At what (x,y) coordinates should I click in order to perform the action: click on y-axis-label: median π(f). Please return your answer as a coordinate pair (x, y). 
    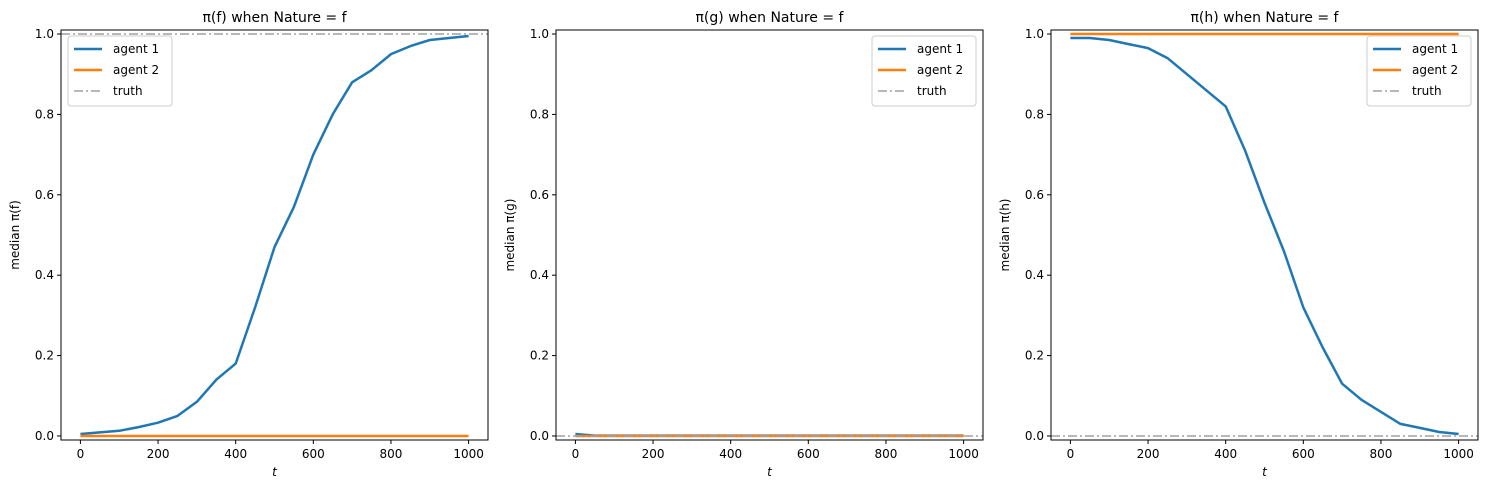
    Looking at the image, I should click on (15, 235).